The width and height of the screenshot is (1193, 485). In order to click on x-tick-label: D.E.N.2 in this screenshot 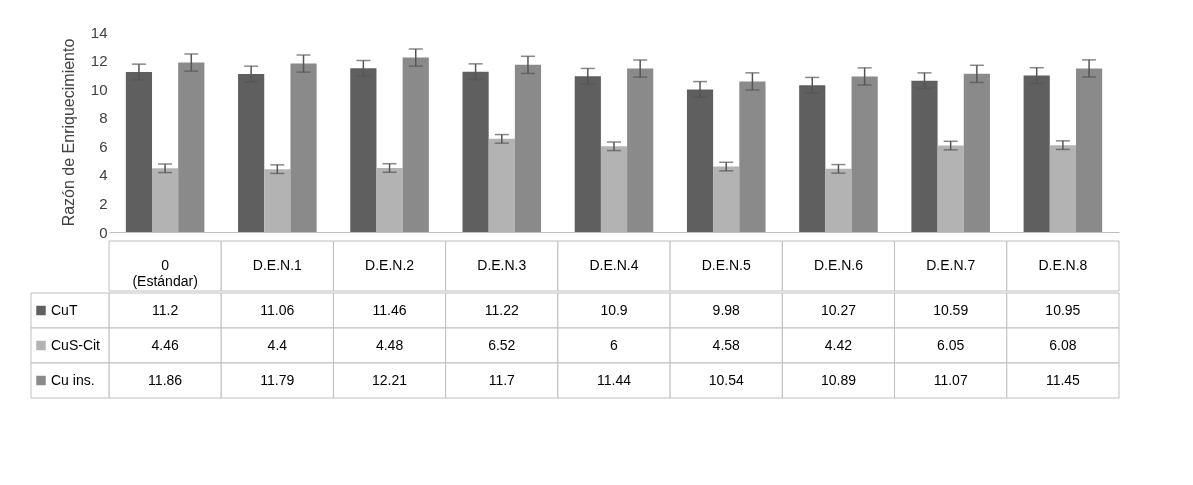, I will do `click(390, 265)`.